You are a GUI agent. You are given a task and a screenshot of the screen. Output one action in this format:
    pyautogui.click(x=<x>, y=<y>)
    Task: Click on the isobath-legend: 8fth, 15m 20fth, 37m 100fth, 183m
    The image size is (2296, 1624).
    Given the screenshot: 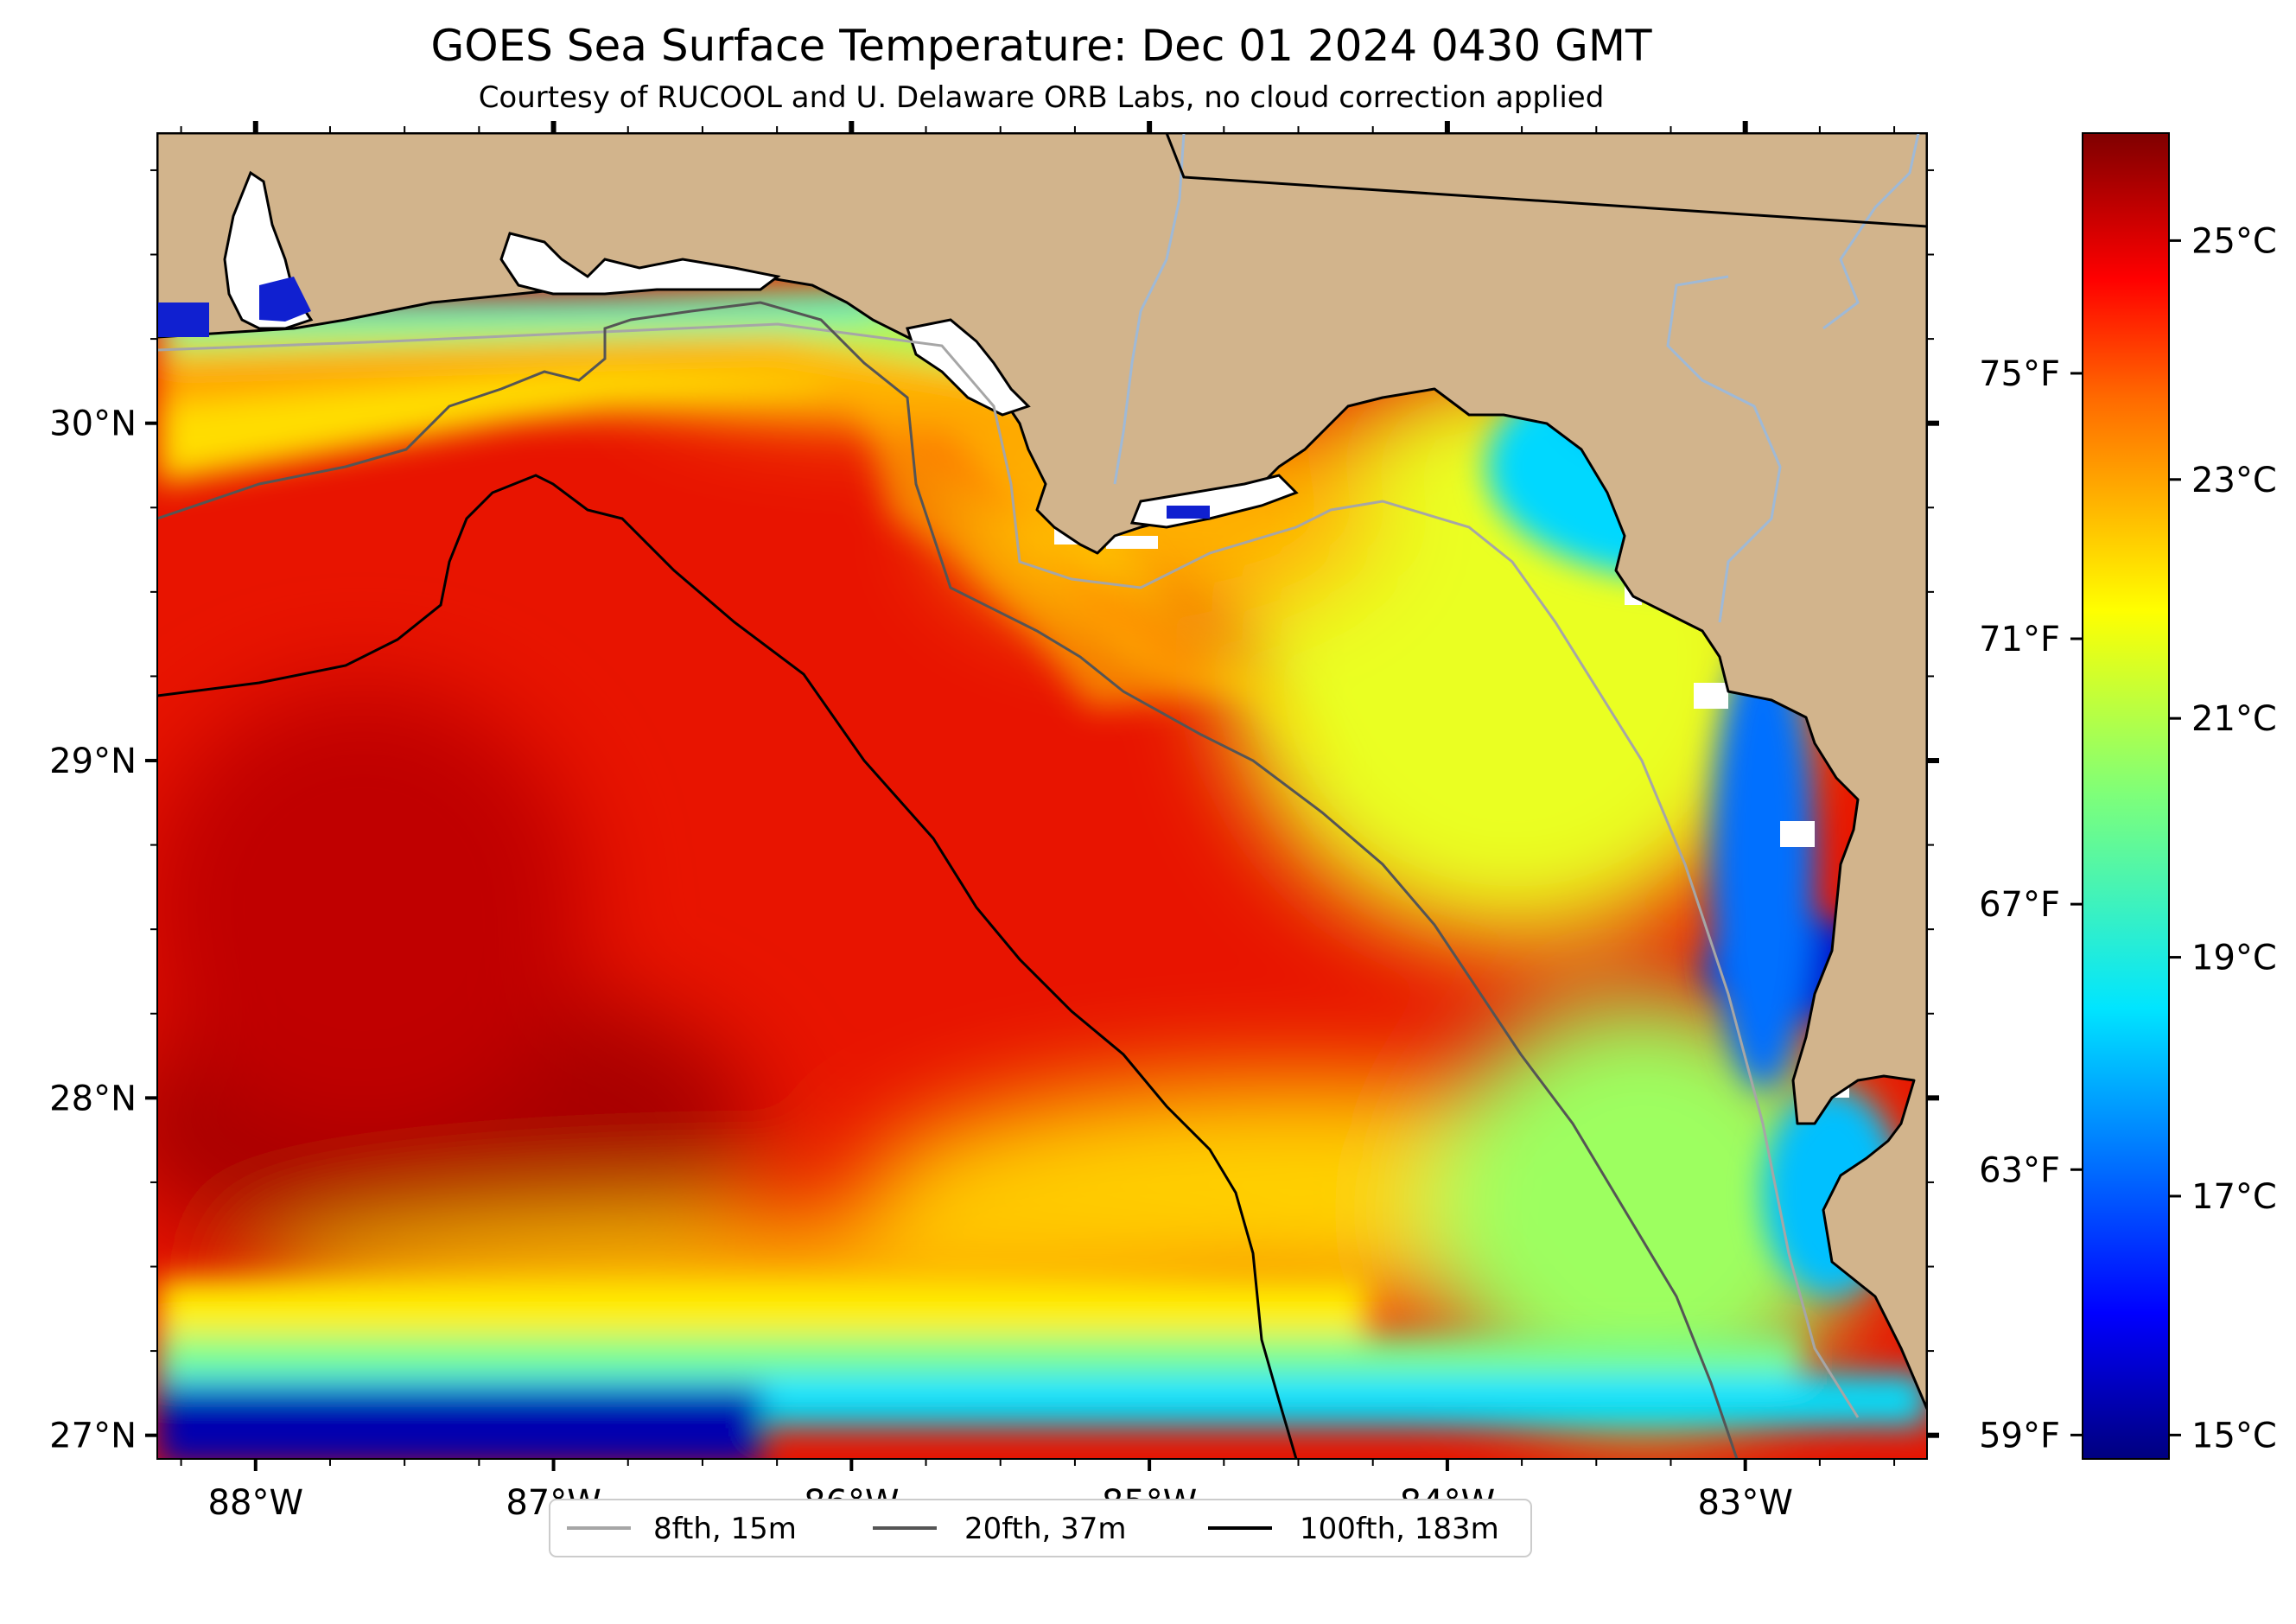 What is the action you would take?
    pyautogui.click(x=1040, y=1528)
    